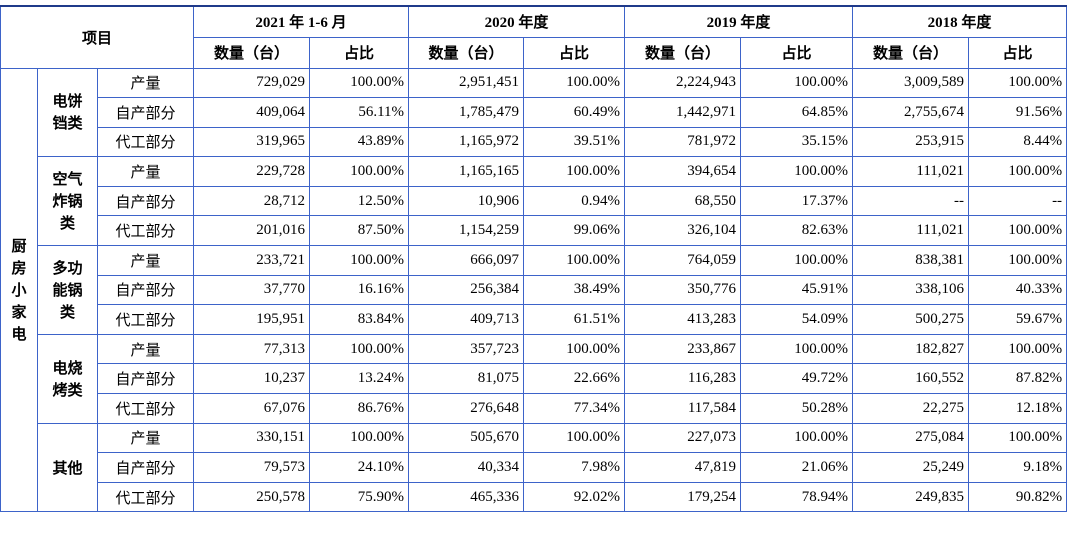 Image resolution: width=1080 pixels, height=533 pixels. I want to click on value-cell: 22.66%, so click(574, 379).